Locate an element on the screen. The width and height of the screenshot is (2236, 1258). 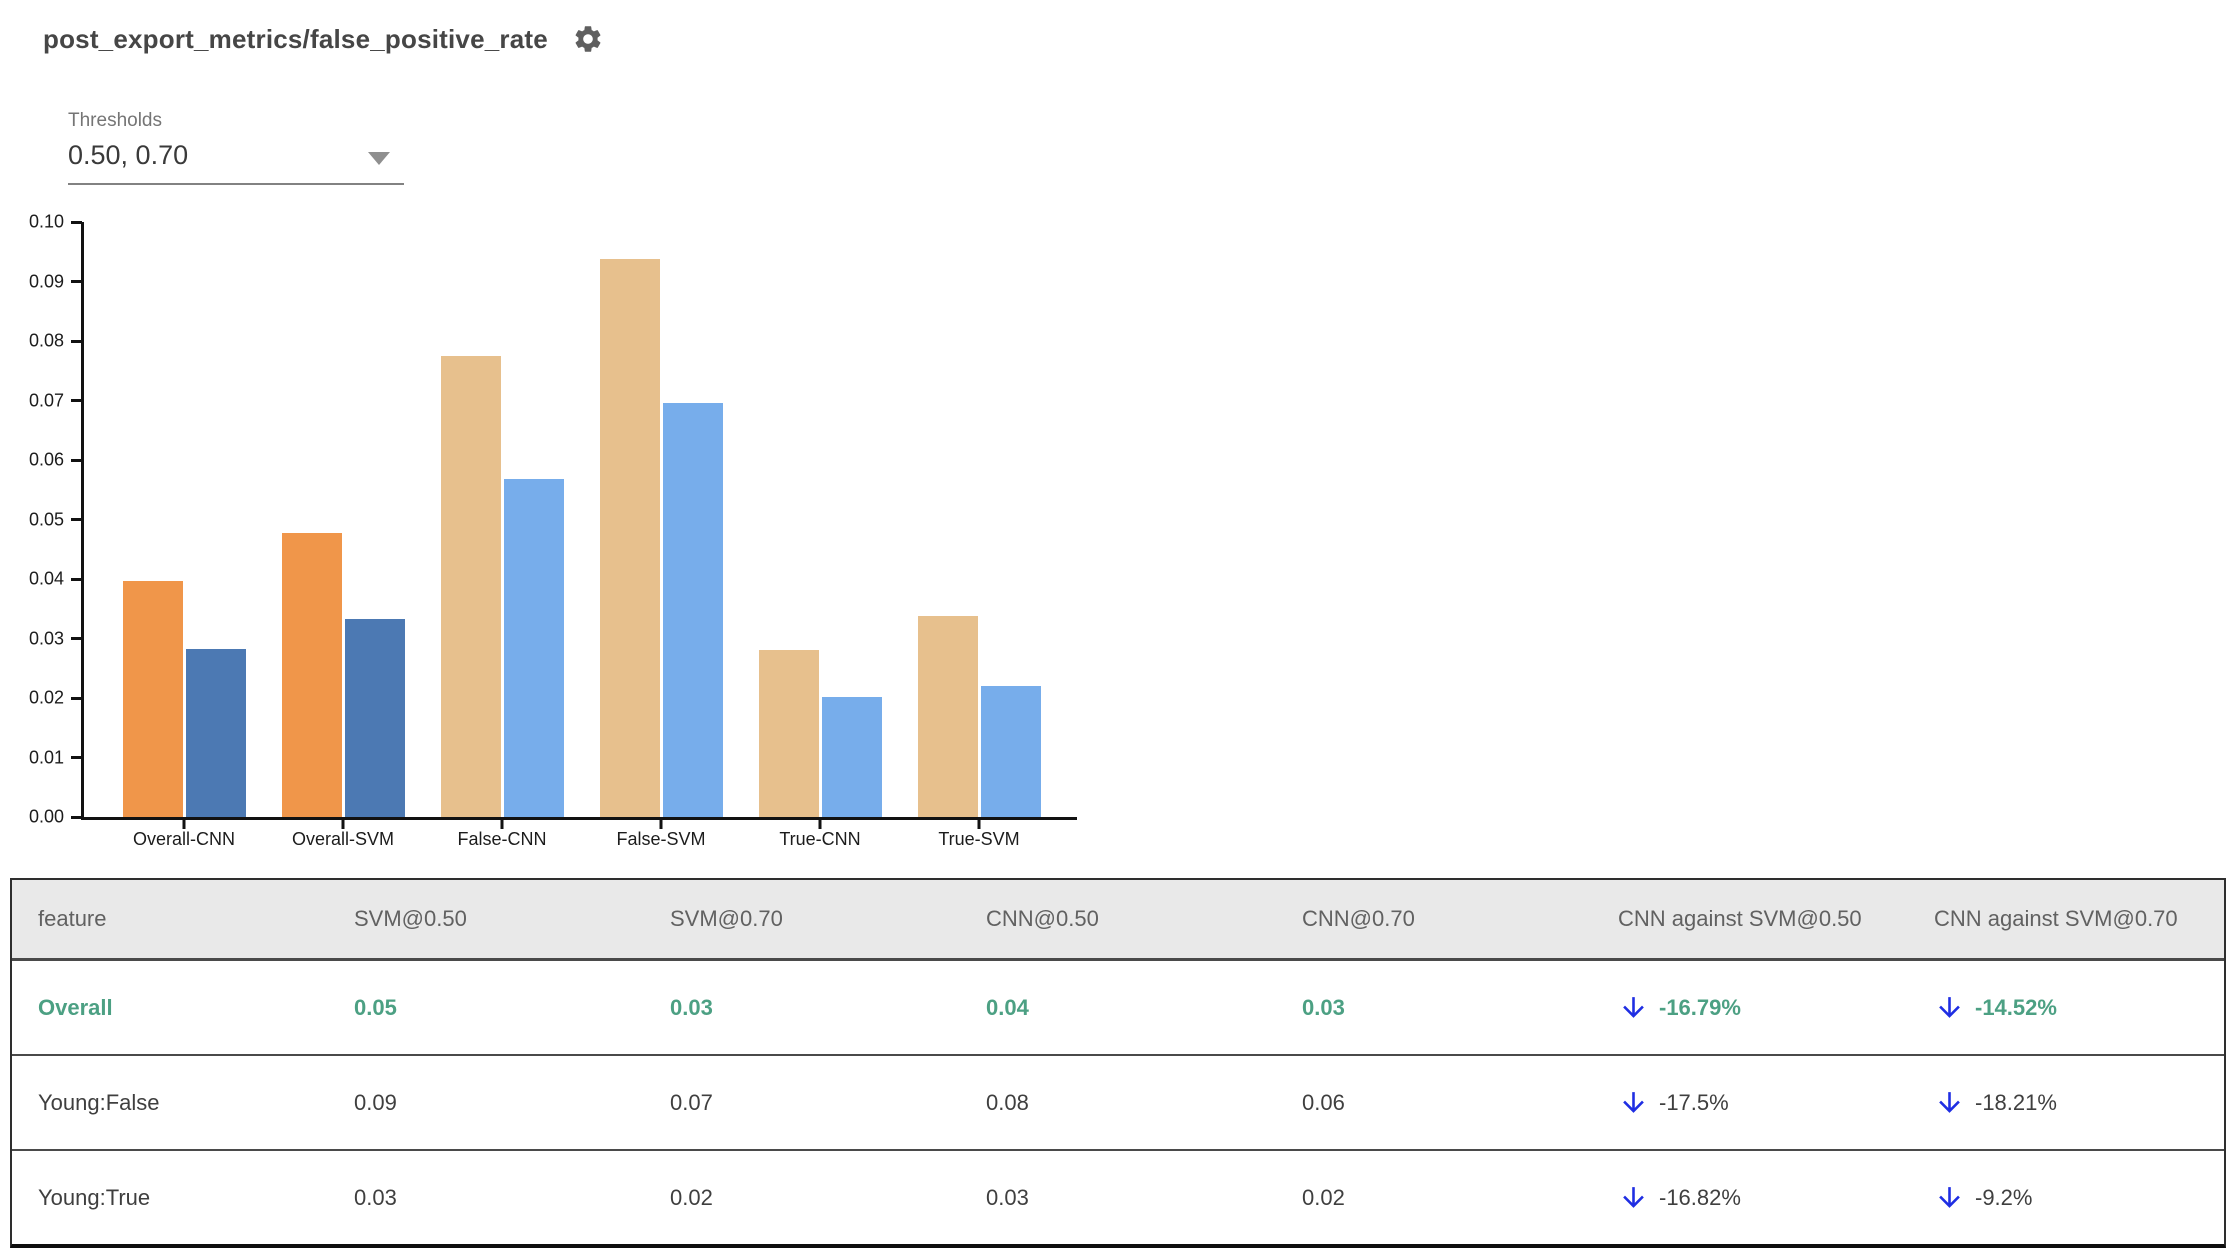
thresholds-dropdown: Thresholds 0.50, 0.70 is located at coordinates (236, 147).